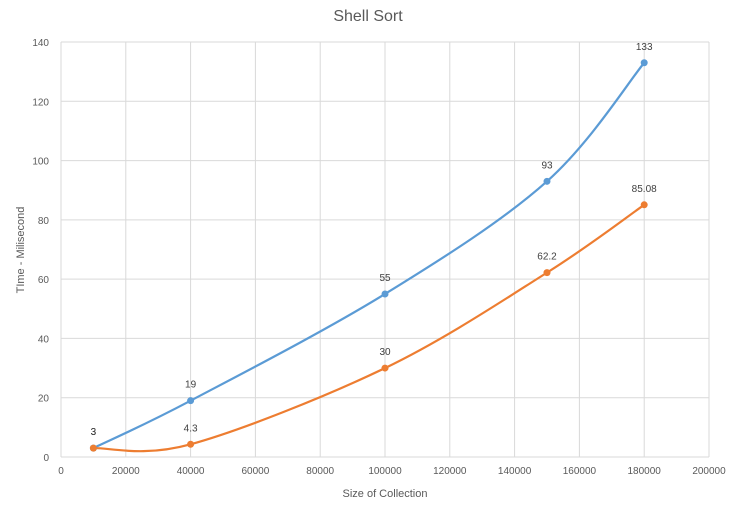 This screenshot has width=739, height=508. I want to click on x-tick-label: 40000, so click(191, 471).